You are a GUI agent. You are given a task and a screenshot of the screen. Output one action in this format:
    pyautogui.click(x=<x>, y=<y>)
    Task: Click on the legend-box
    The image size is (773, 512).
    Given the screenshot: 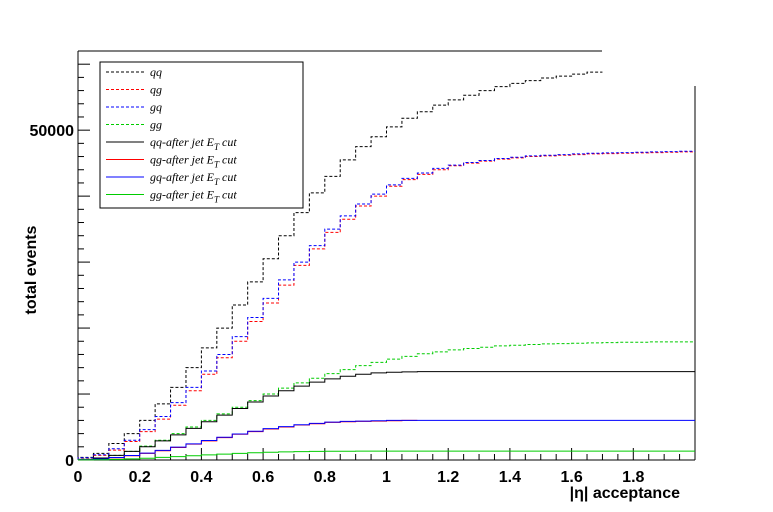 What is the action you would take?
    pyautogui.click(x=201, y=135)
    